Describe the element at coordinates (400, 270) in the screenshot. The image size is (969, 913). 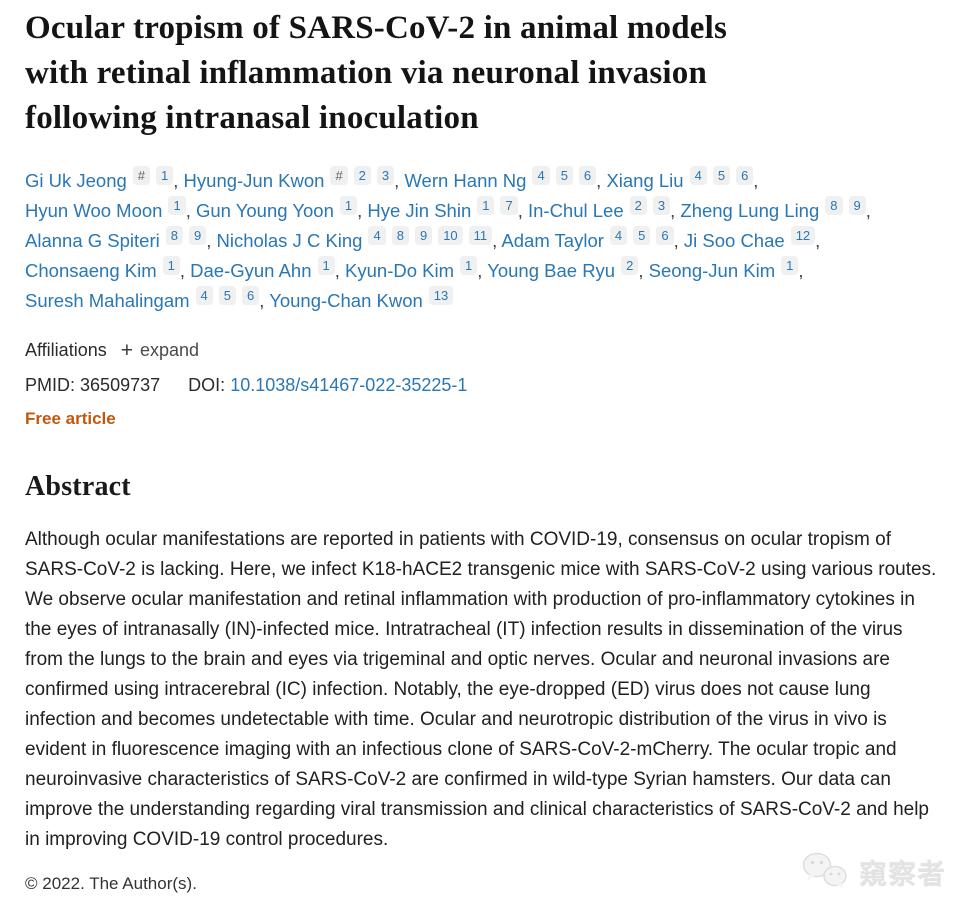
I see `author-link: Kyun-Do Kim` at that location.